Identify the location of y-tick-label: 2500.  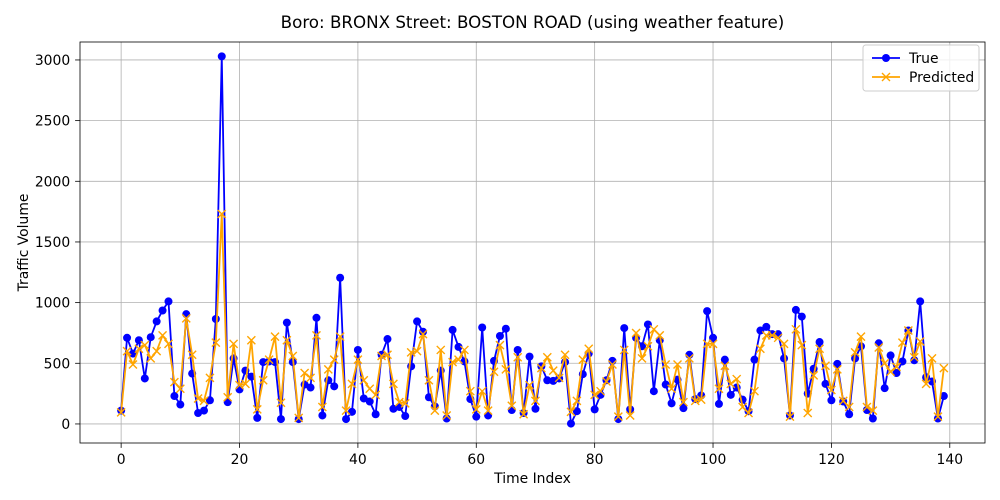
(52, 122).